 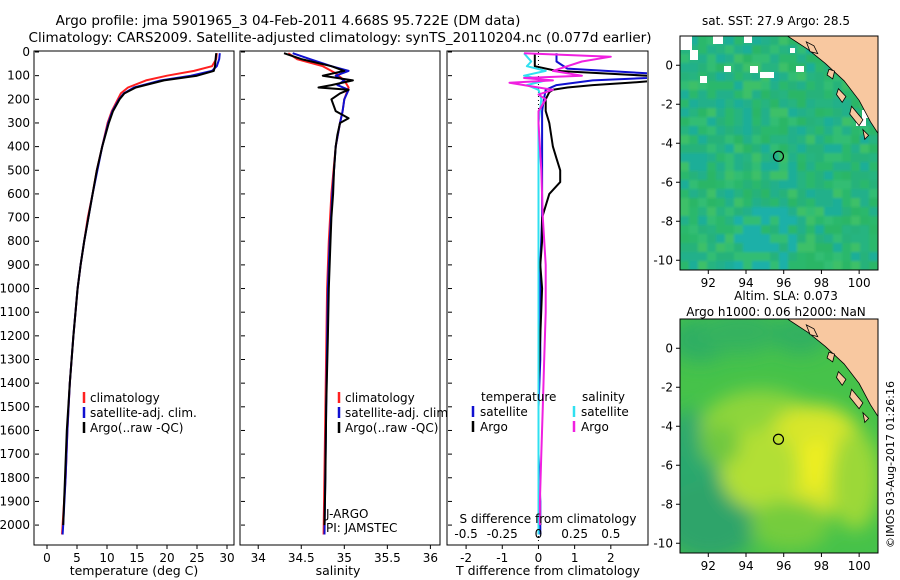 I want to click on lat-tick-label: -8, so click(x=667, y=504).